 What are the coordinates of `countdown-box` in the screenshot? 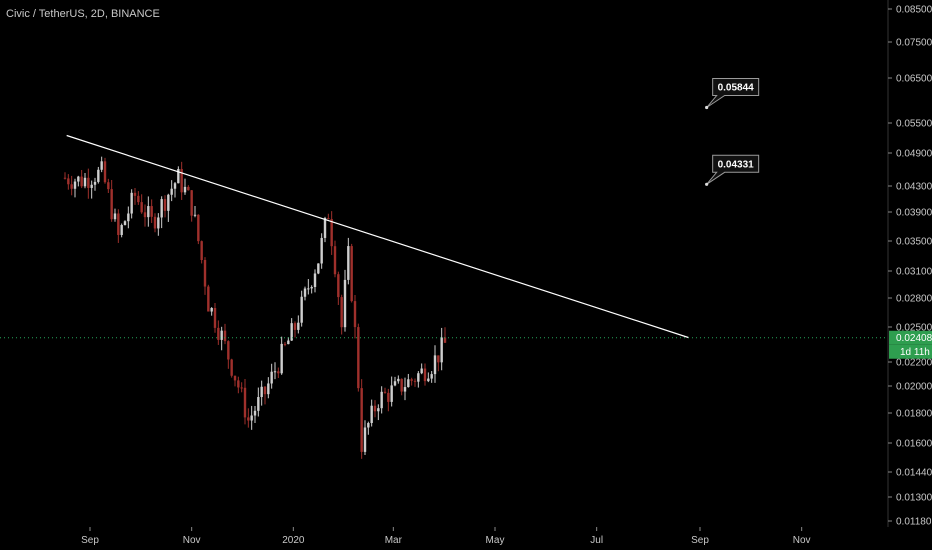 It's located at (910, 351).